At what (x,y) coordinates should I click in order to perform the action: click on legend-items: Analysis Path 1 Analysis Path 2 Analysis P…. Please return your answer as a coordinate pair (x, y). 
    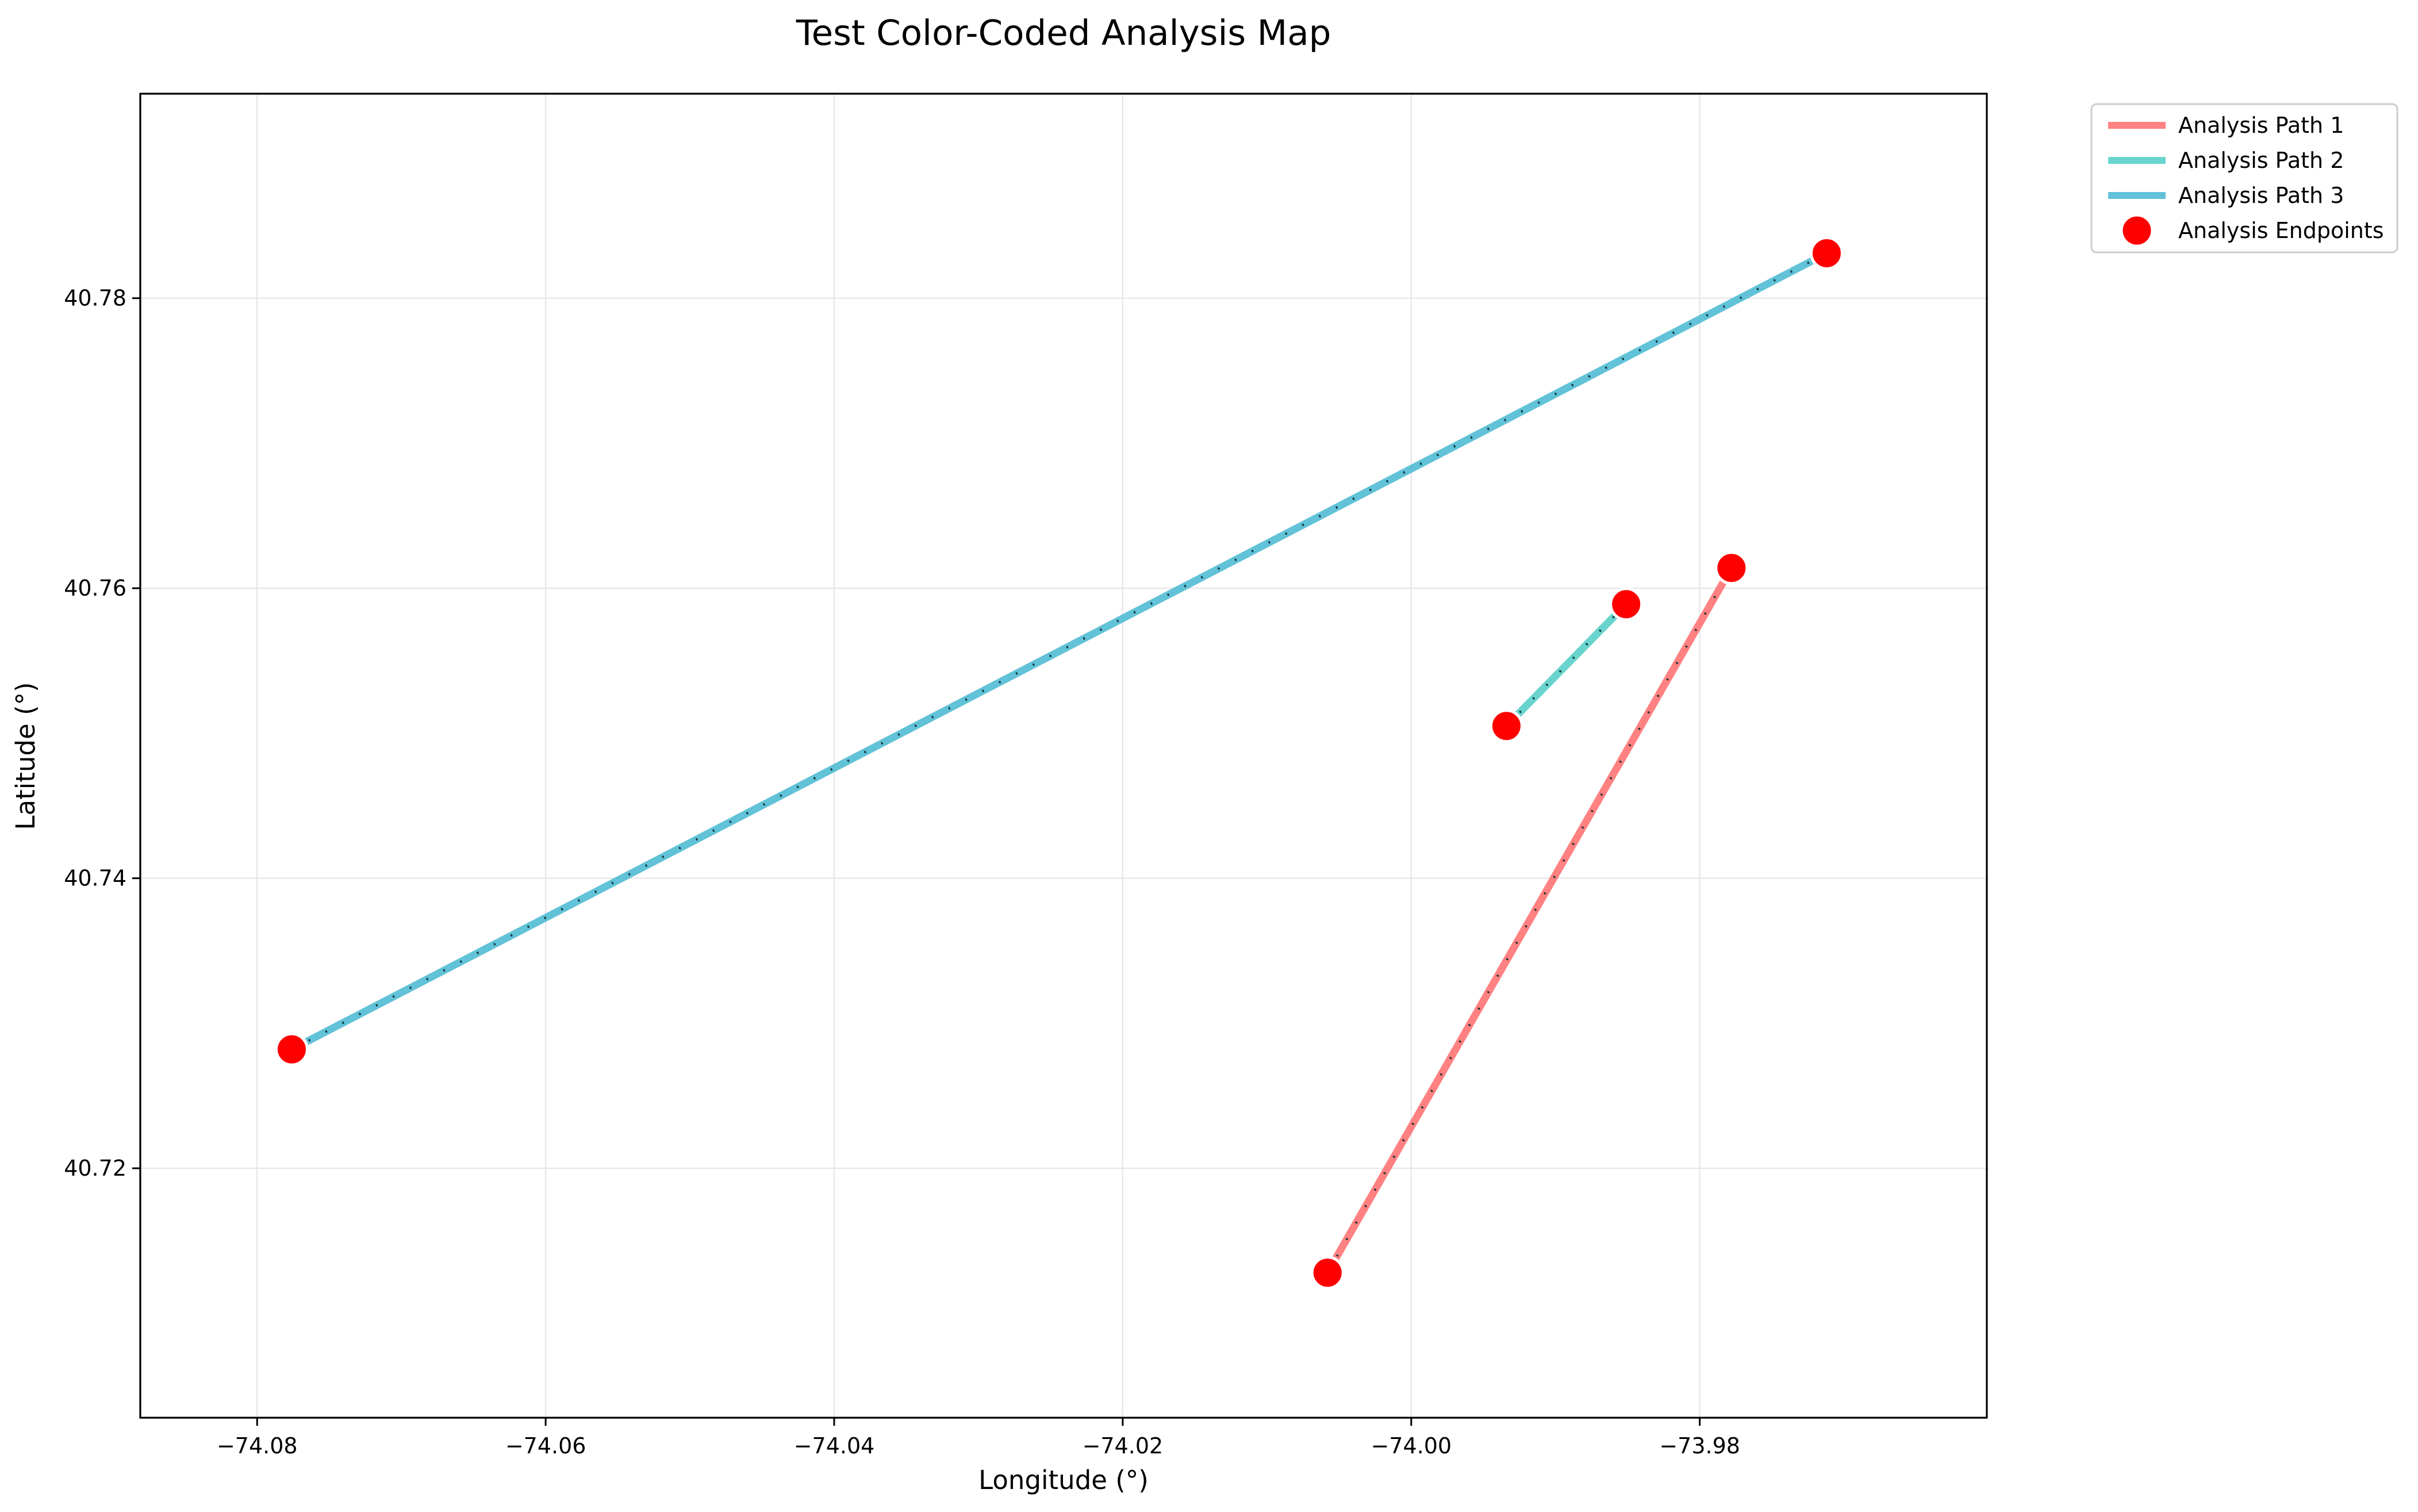
    Looking at the image, I should click on (2246, 180).